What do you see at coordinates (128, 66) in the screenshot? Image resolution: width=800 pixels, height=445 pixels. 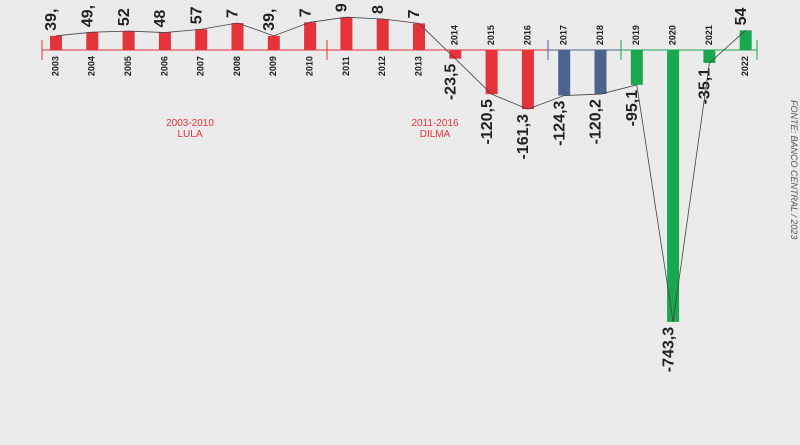 I see `x-tick-label: 2005` at bounding box center [128, 66].